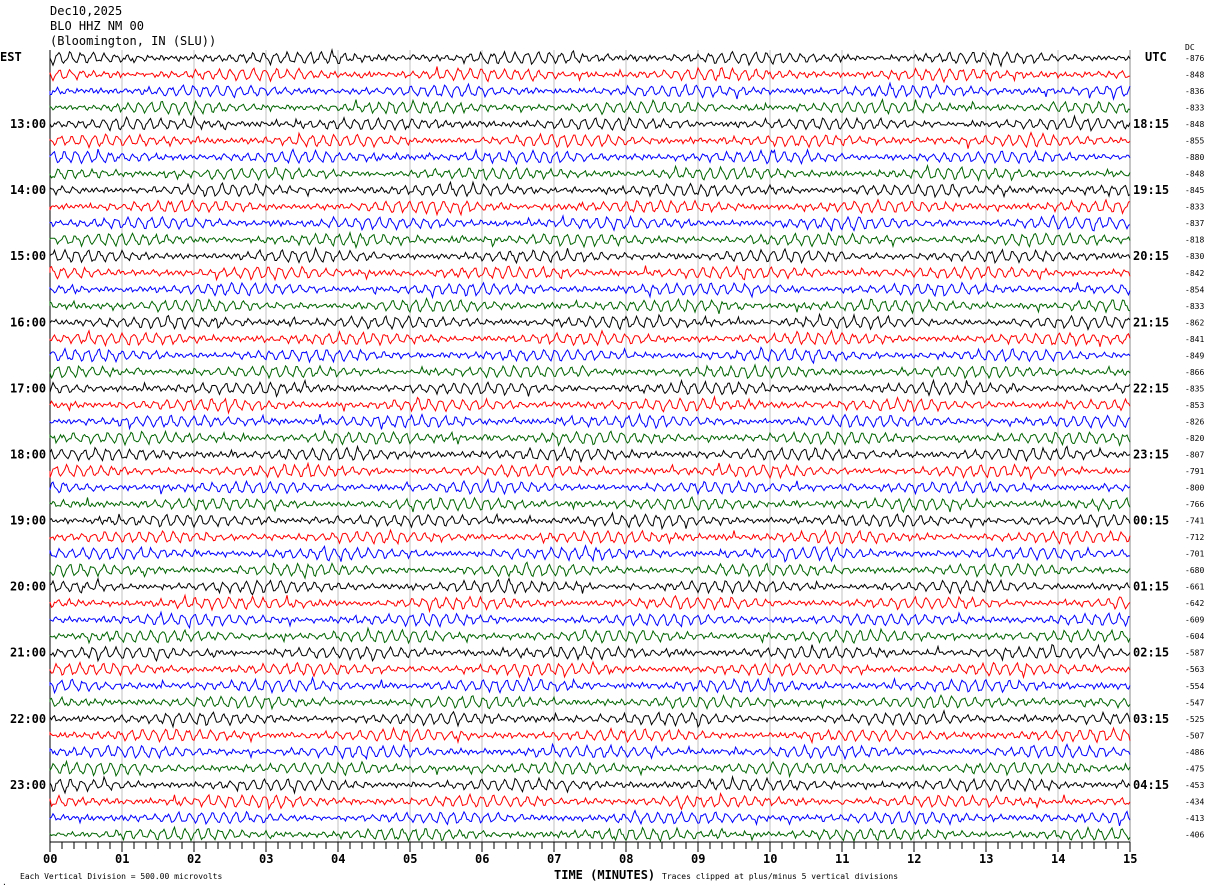 The width and height of the screenshot is (1210, 886). I want to click on x-tick-label: 05, so click(410, 859).